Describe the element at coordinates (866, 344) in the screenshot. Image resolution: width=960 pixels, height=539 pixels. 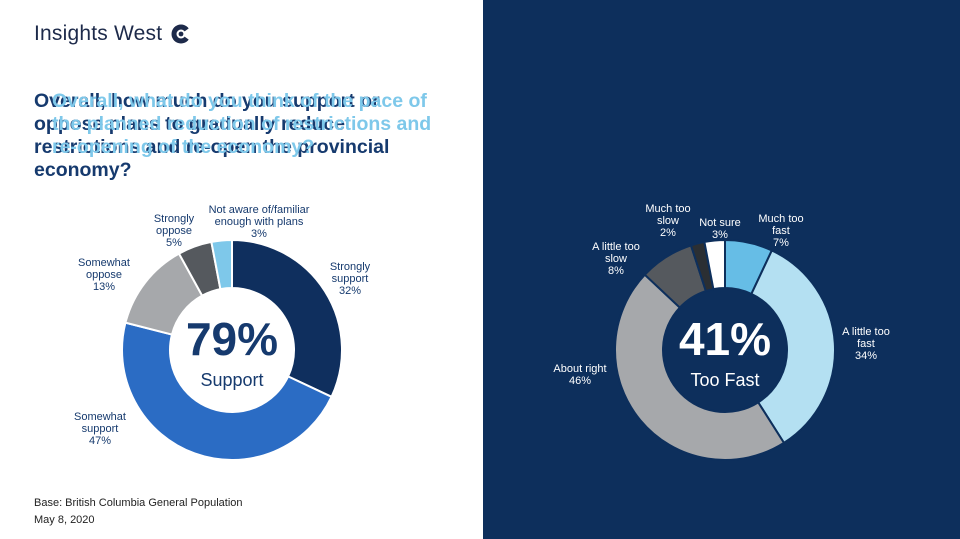
I see `slice-label-2-2: A little too fast 34%` at that location.